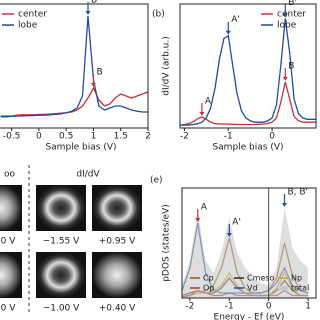  I want to click on y-axis-label: dI/dV (arb.u.), so click(167, 66).